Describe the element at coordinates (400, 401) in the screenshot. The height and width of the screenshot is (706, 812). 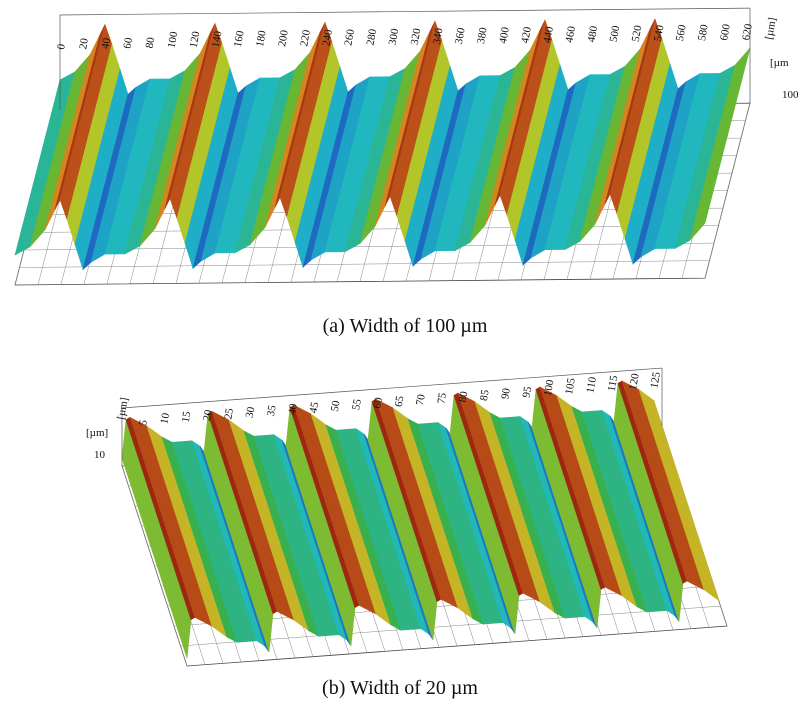
I see `axis-tick-label: 65` at that location.